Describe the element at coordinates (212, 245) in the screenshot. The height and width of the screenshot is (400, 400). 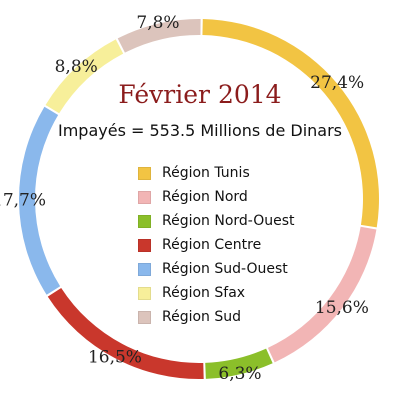
I see `legend-label-r-gion-centre: Région Centre` at that location.